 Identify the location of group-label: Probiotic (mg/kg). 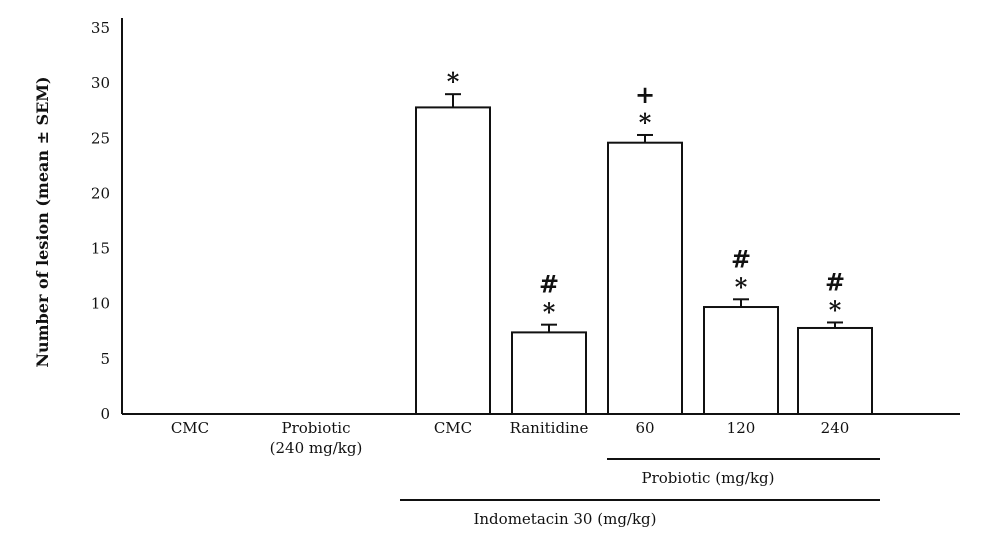
(708, 478).